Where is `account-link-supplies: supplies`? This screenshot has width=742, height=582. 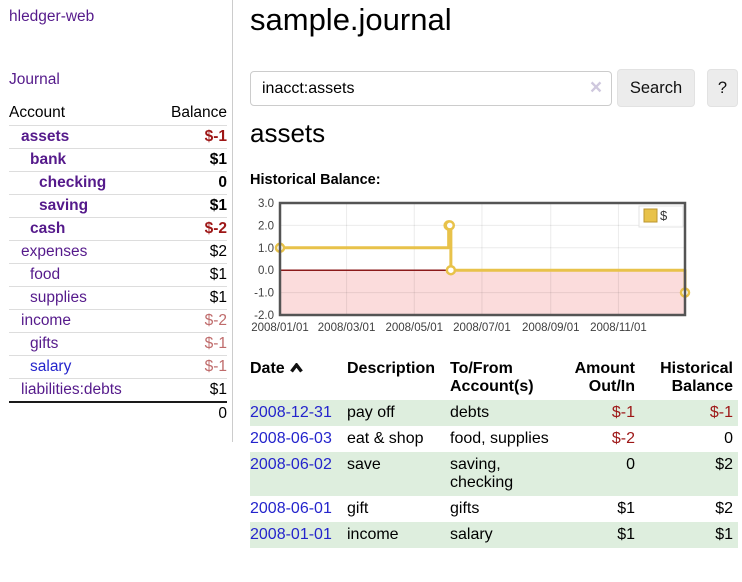 account-link-supplies: supplies is located at coordinates (58, 297).